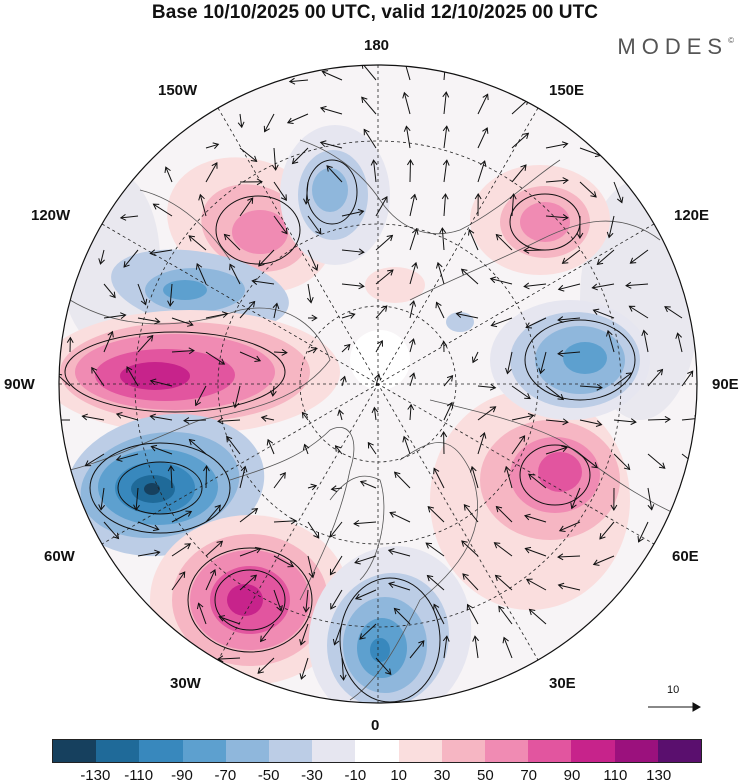 This screenshot has height=784, width=750. I want to click on colorbar, so click(377, 751).